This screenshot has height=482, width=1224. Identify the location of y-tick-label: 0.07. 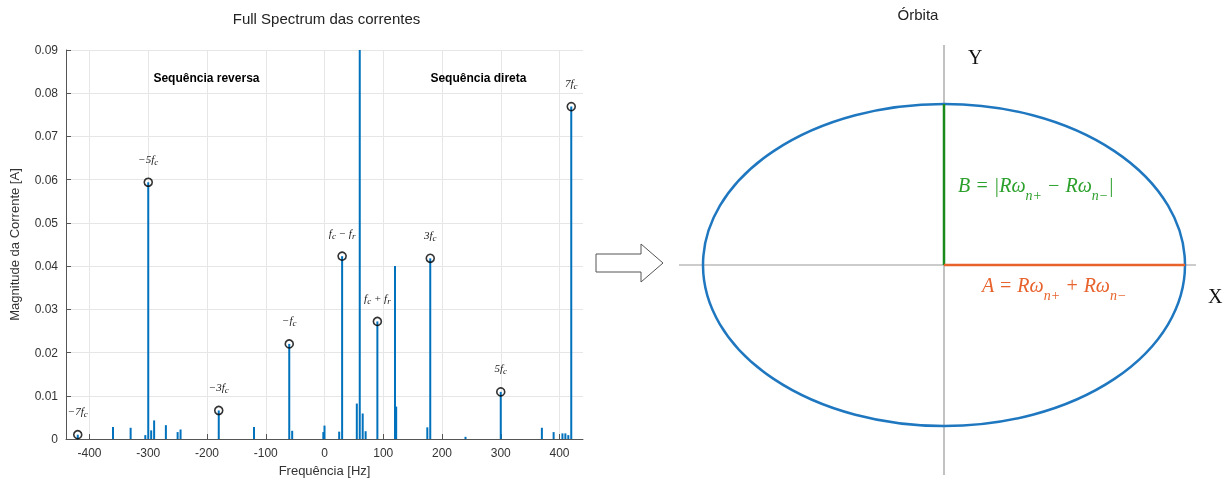
(46, 136).